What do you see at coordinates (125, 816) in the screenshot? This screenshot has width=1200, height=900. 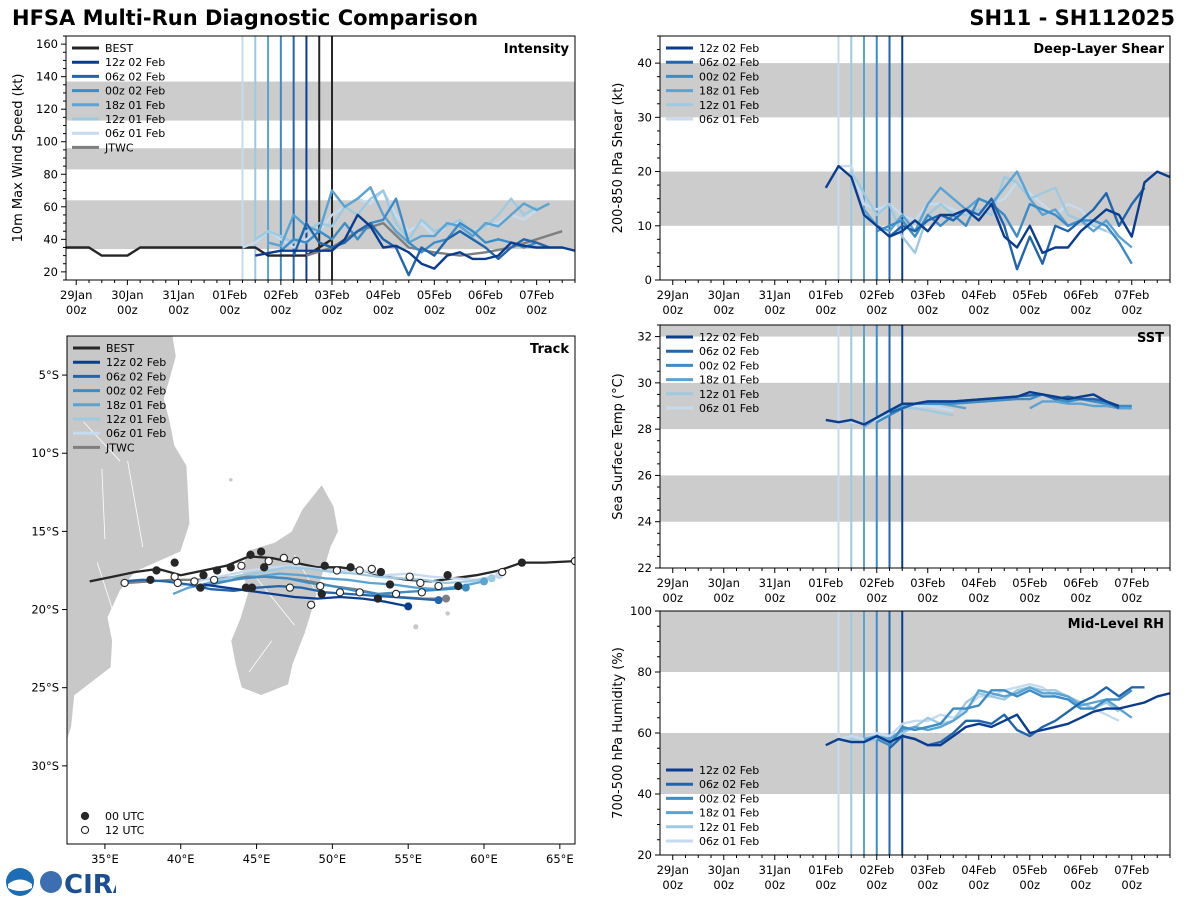 I see `marker-legend-label: 00 UTC` at bounding box center [125, 816].